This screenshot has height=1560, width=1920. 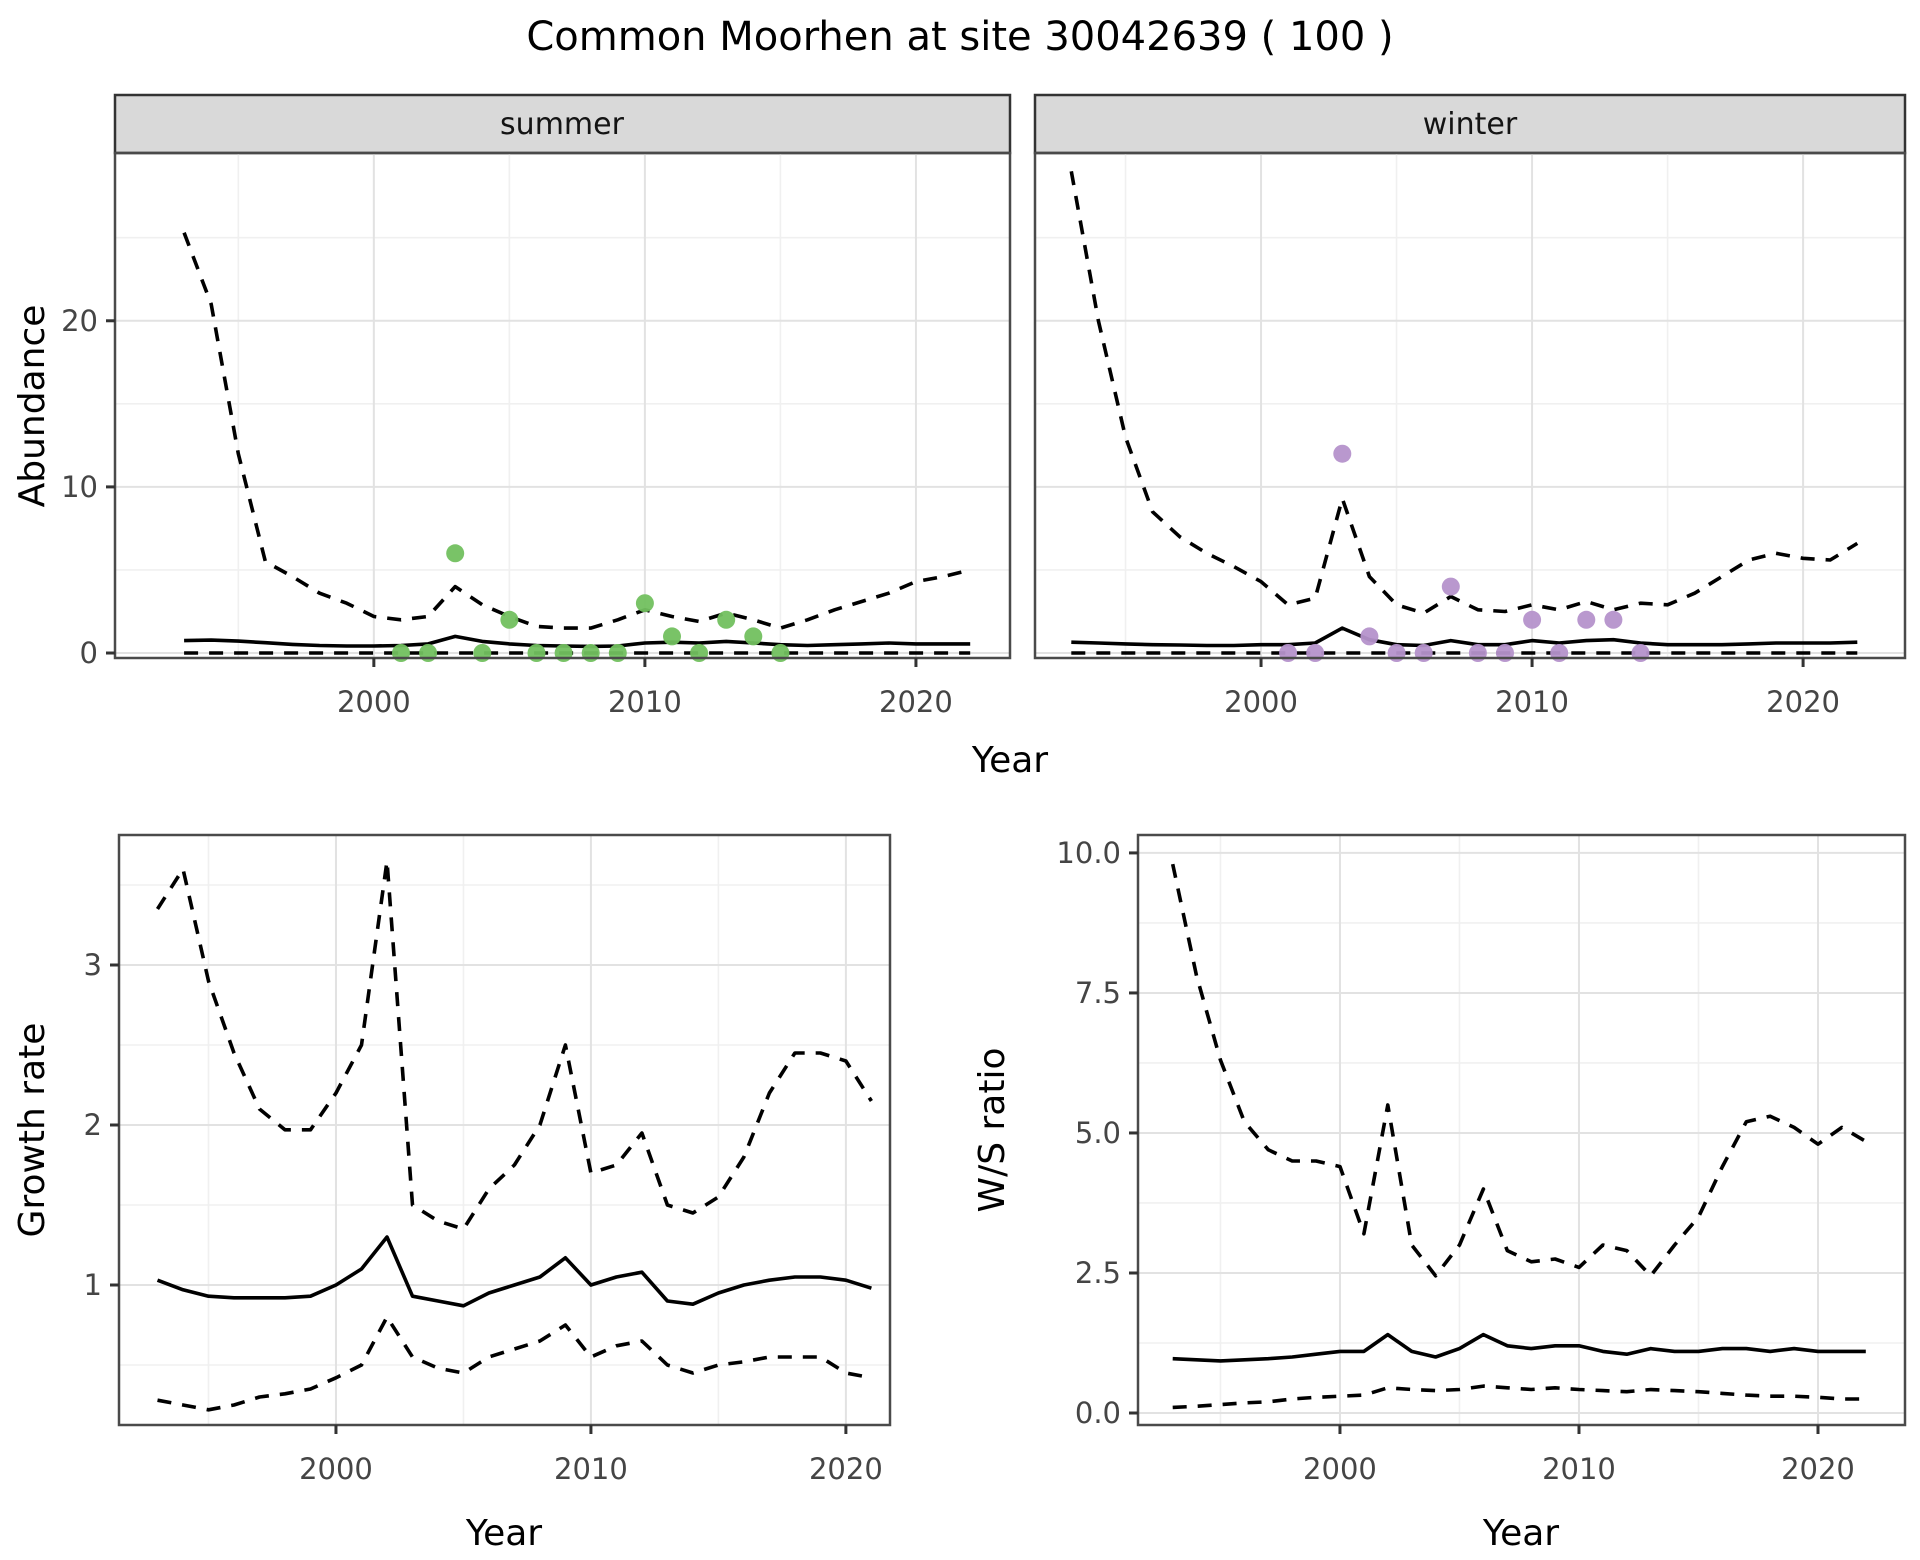 What do you see at coordinates (1098, 1413) in the screenshot?
I see `y-axis-tick-label: 0.0` at bounding box center [1098, 1413].